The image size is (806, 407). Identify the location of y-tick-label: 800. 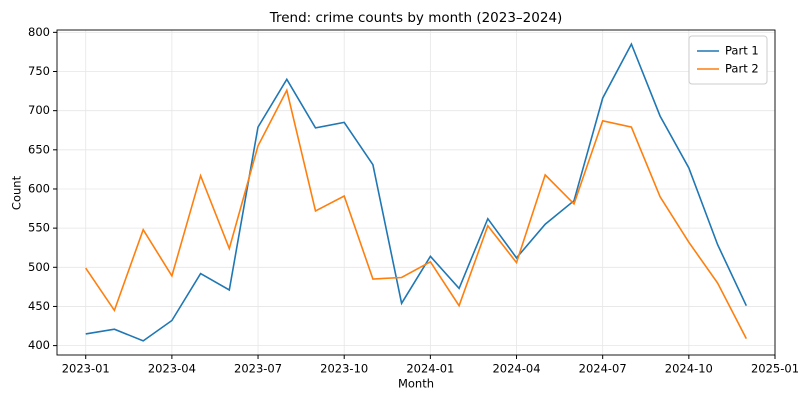
(39, 32).